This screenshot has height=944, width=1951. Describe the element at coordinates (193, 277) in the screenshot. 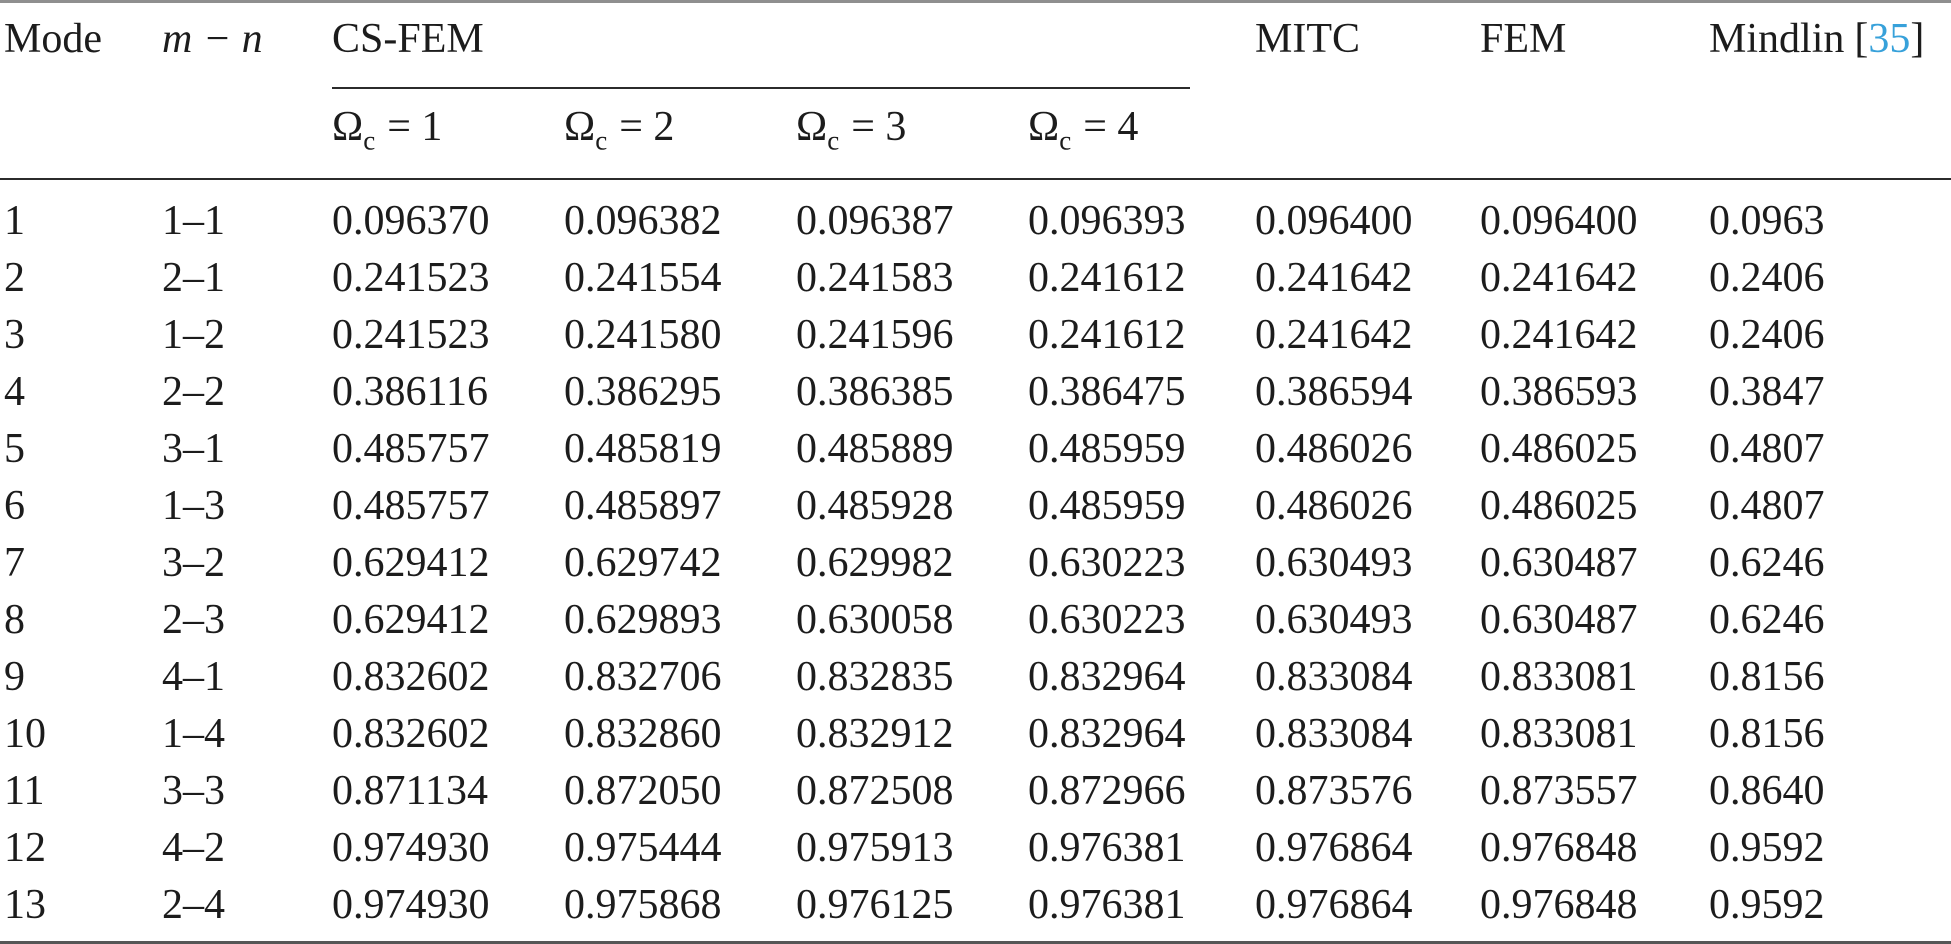

I see `cell-mn: 2–1` at that location.